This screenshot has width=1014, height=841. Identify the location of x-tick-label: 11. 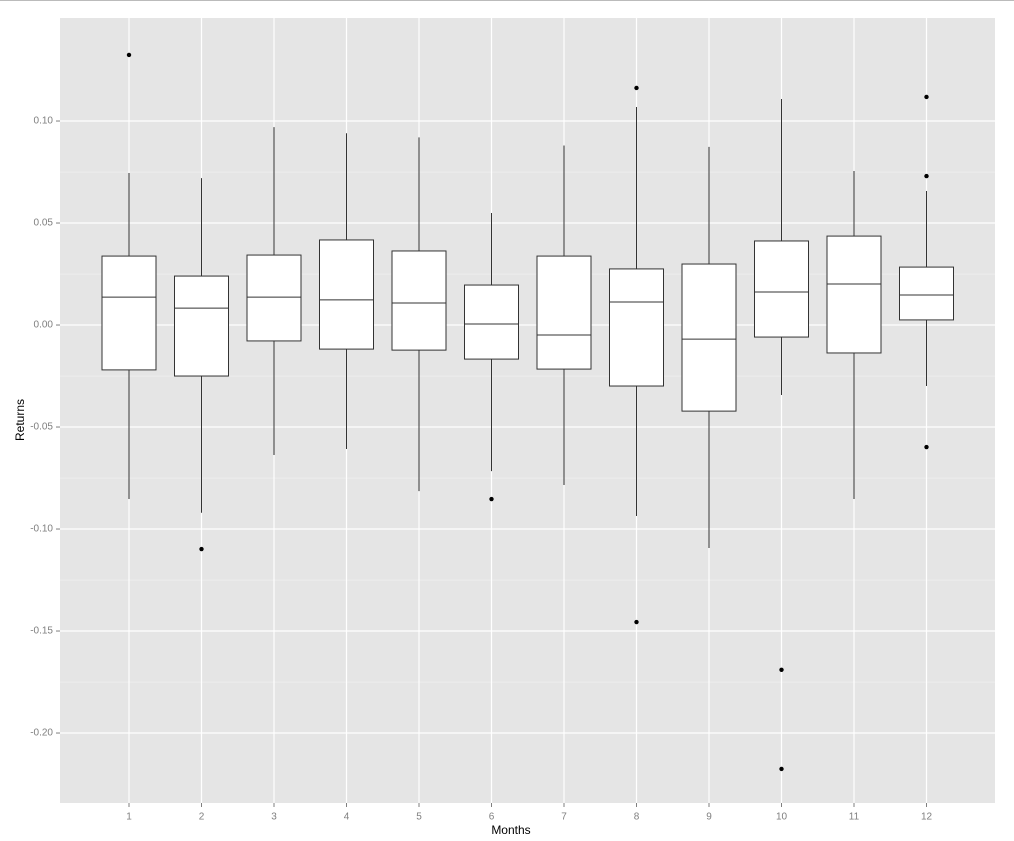
(854, 817).